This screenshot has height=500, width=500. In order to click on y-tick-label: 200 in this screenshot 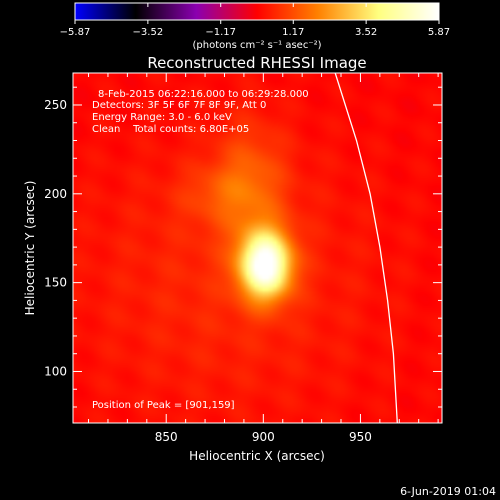, I will do `click(55, 194)`.